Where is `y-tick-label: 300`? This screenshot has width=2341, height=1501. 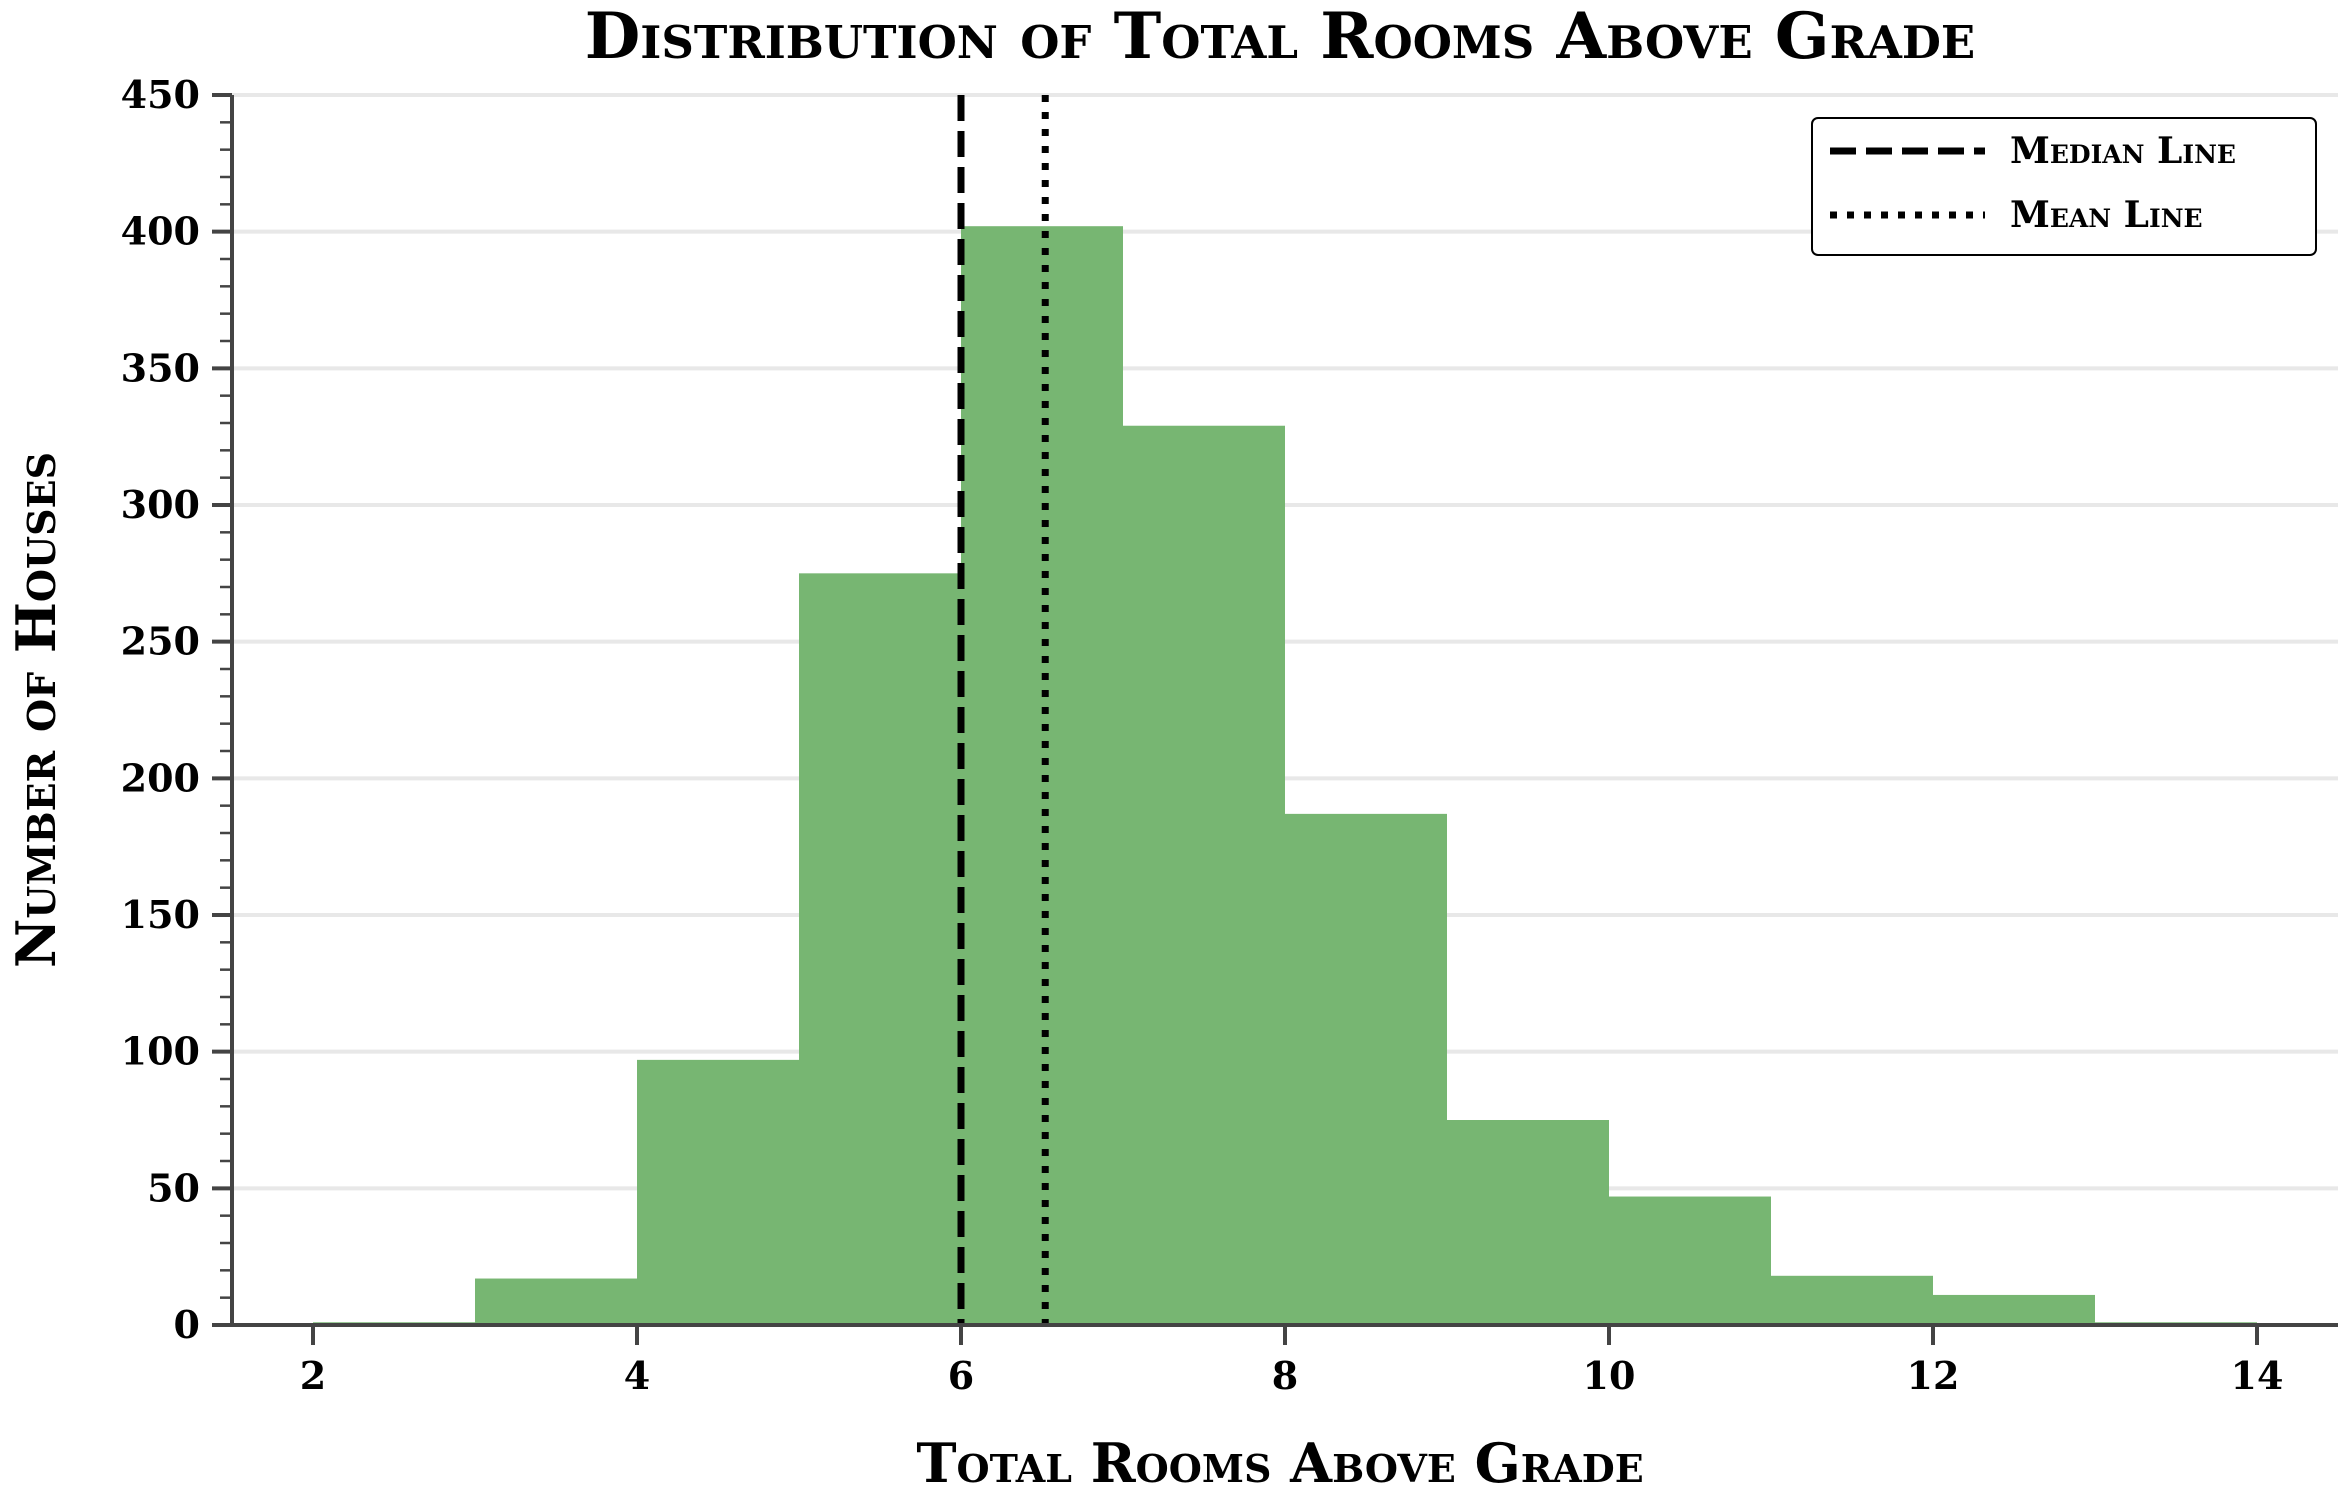
y-tick-label: 300 is located at coordinates (160, 504).